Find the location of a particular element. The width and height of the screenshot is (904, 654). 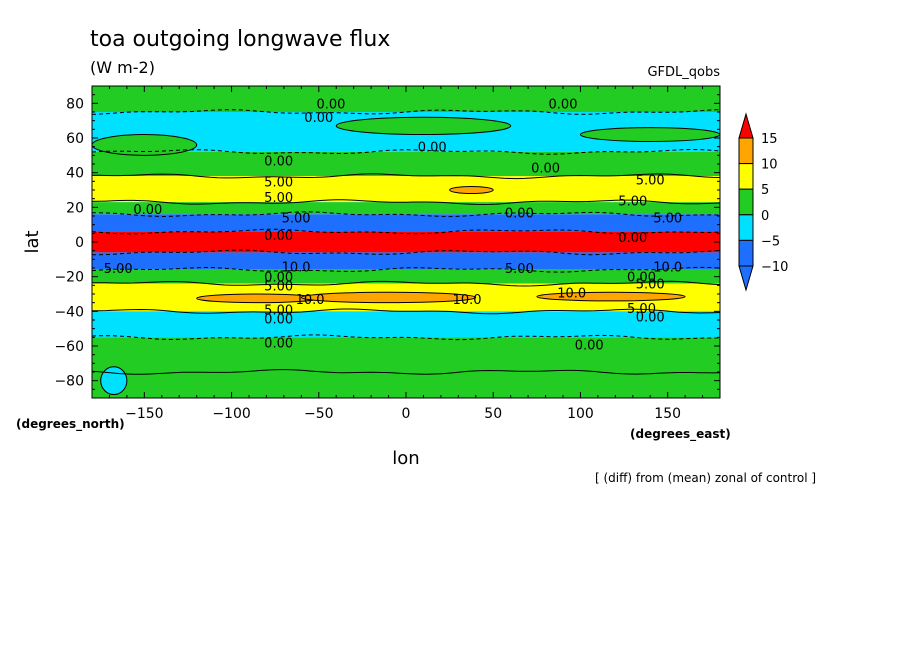

x-axis-label: lon is located at coordinates (405, 458).